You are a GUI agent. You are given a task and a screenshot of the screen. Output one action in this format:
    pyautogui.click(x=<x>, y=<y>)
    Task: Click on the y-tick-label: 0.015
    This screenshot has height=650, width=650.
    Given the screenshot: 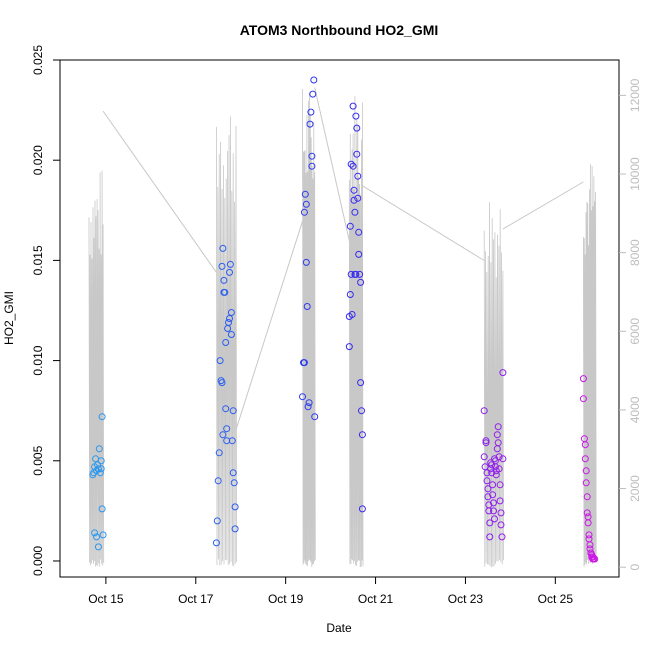 What is the action you would take?
    pyautogui.click(x=38, y=260)
    